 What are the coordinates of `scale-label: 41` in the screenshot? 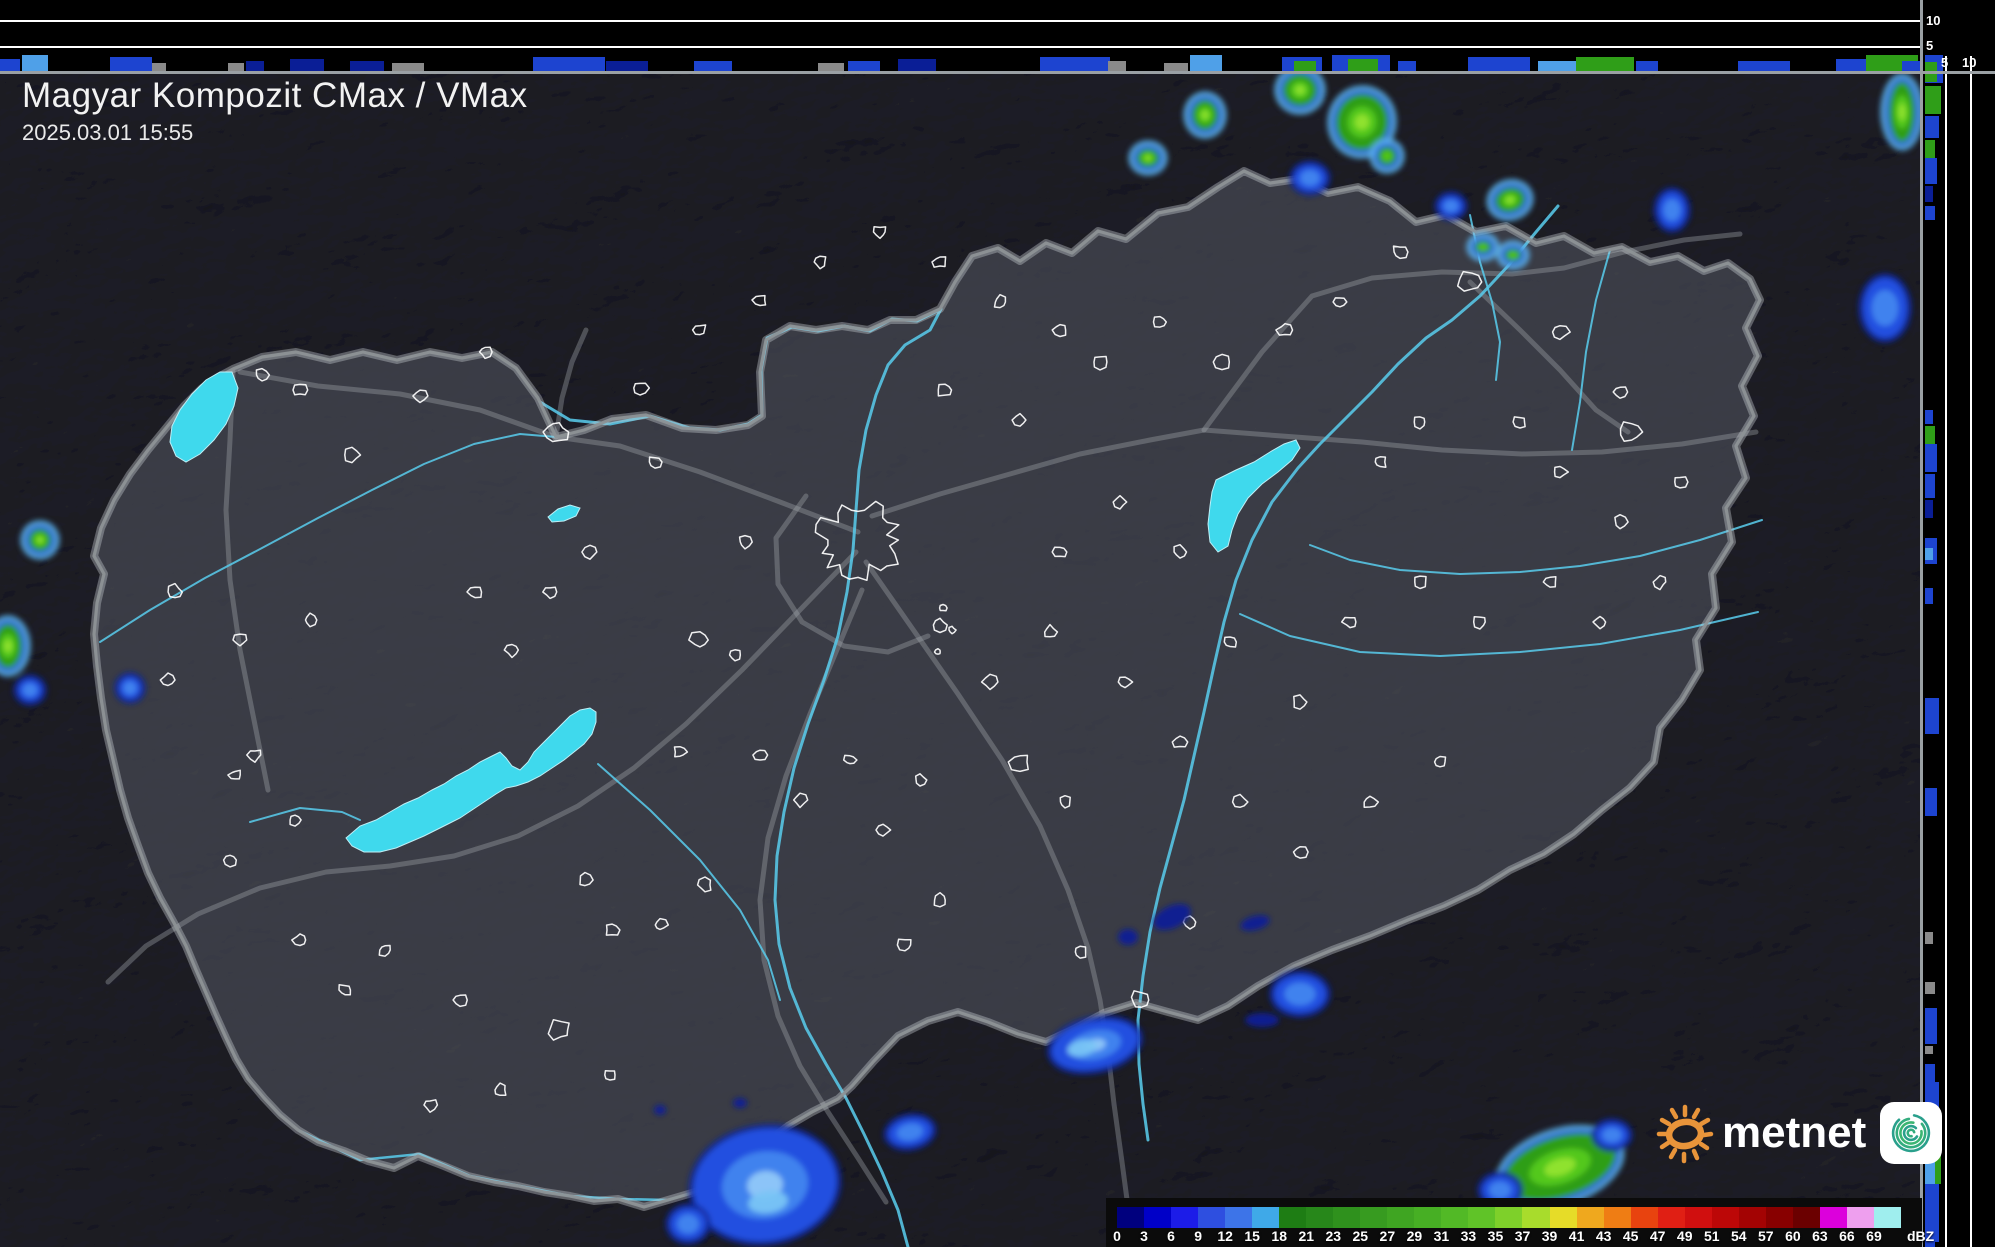 It's located at (1576, 1236).